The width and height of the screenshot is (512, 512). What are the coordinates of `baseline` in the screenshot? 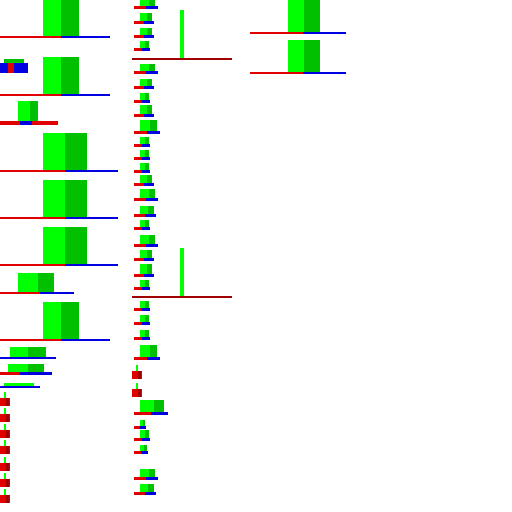 It's located at (182, 297).